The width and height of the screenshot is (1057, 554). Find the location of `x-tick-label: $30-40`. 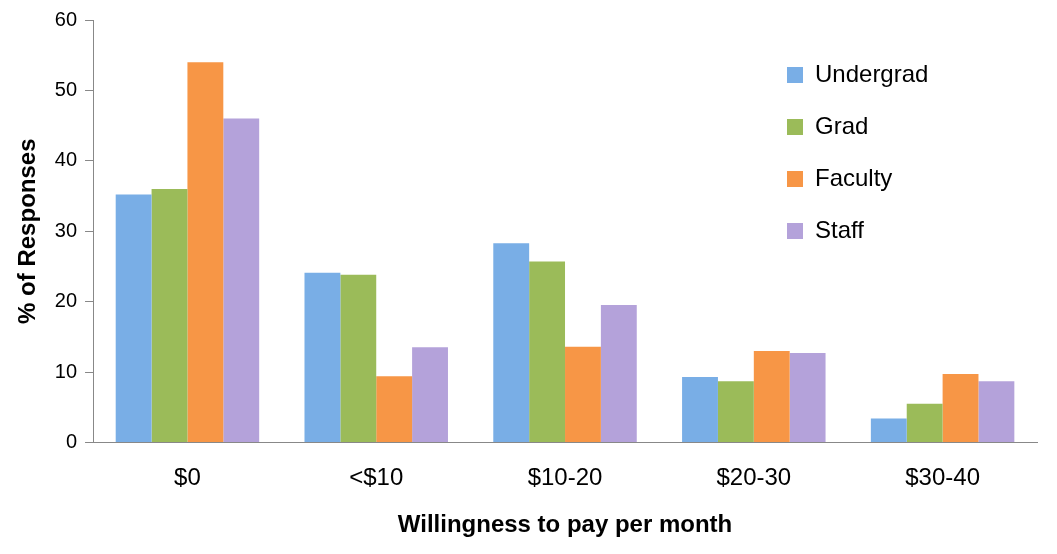

x-tick-label: $30-40 is located at coordinates (942, 477).